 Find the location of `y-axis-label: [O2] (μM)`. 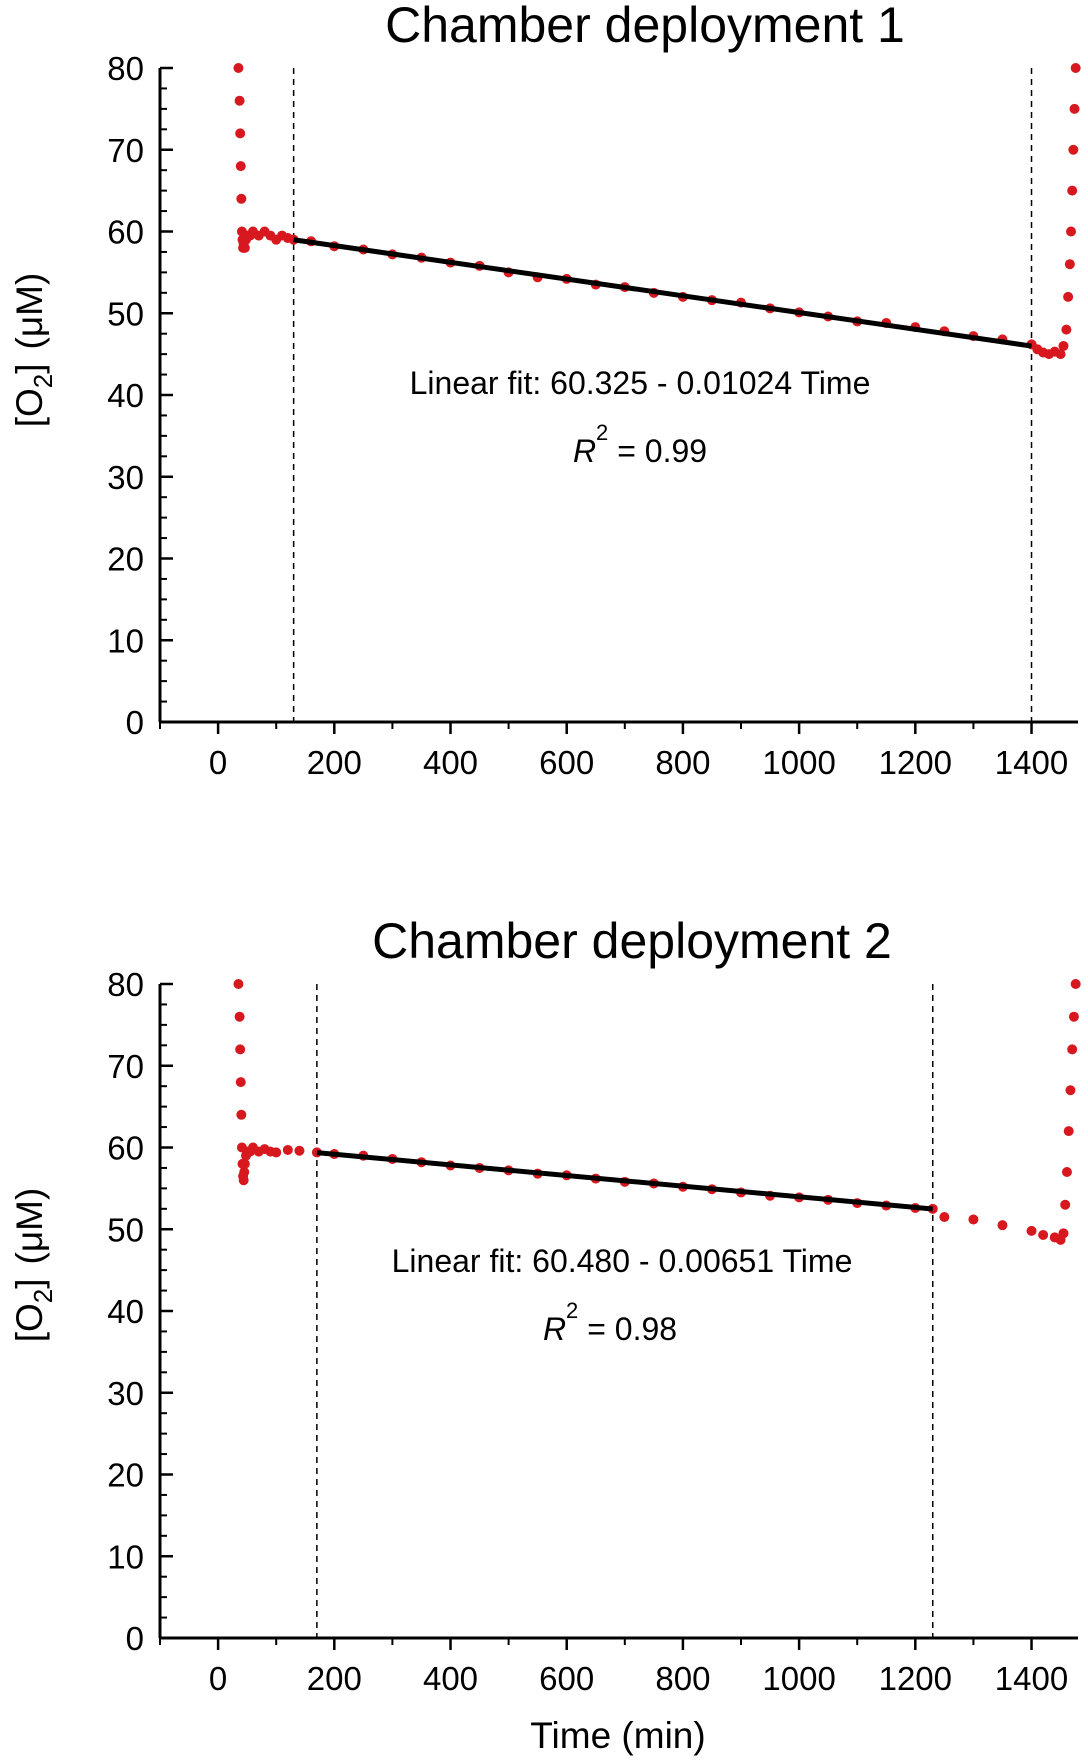

y-axis-label: [O2] (μM) is located at coordinates (33, 350).